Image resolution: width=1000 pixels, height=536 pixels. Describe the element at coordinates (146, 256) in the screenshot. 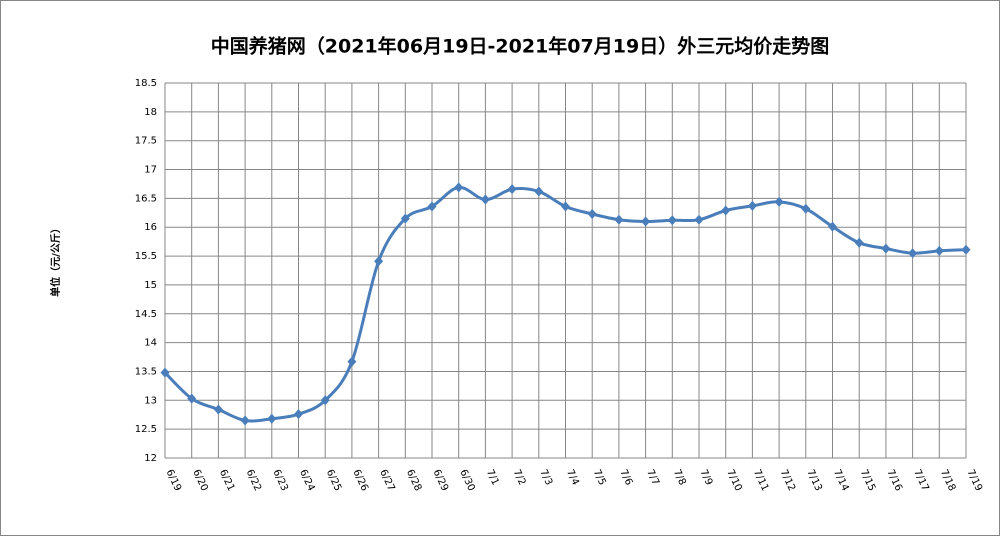

I see `y-tick-label: 15.5` at that location.